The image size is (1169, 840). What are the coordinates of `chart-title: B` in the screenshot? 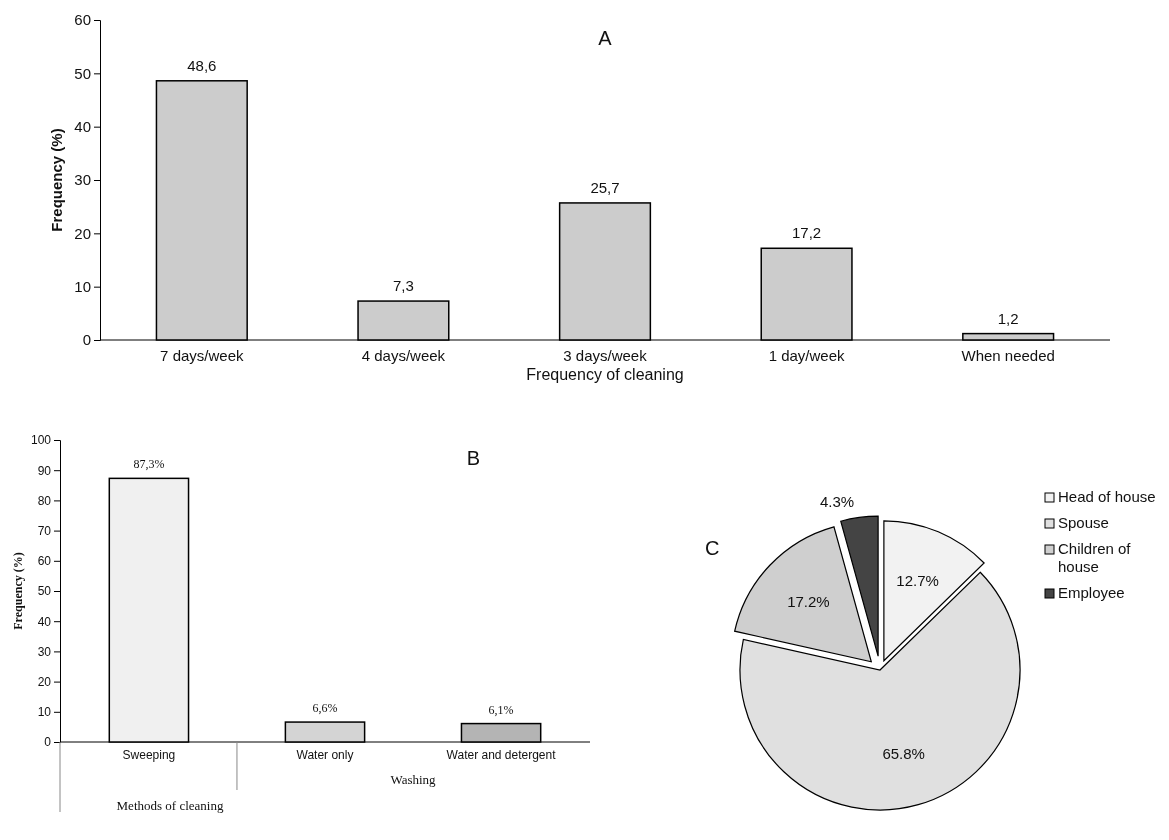 It's located at (473, 458).